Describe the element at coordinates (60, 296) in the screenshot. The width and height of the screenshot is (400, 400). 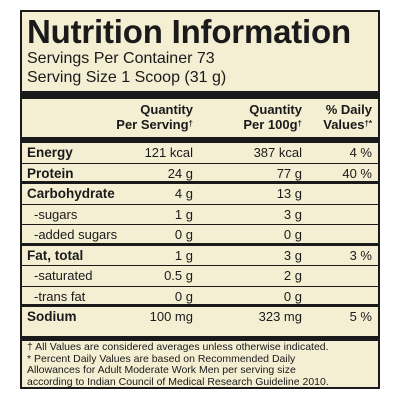
I see `nutrient-name: -trans fat` at that location.